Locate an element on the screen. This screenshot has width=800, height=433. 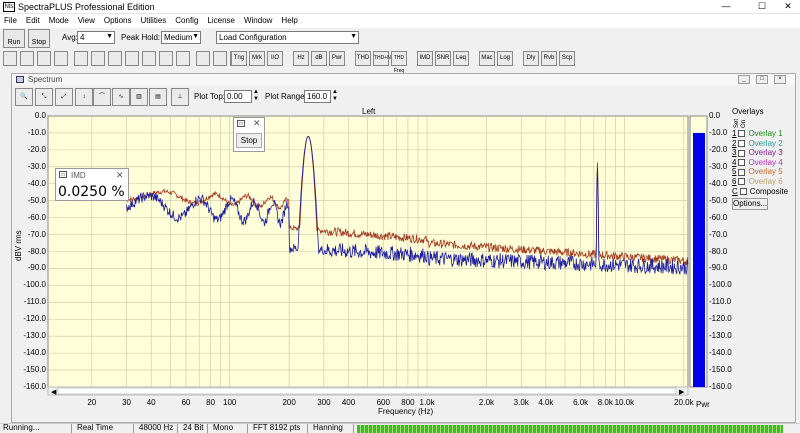
stop-popup-button: Stop is located at coordinates (249, 140).